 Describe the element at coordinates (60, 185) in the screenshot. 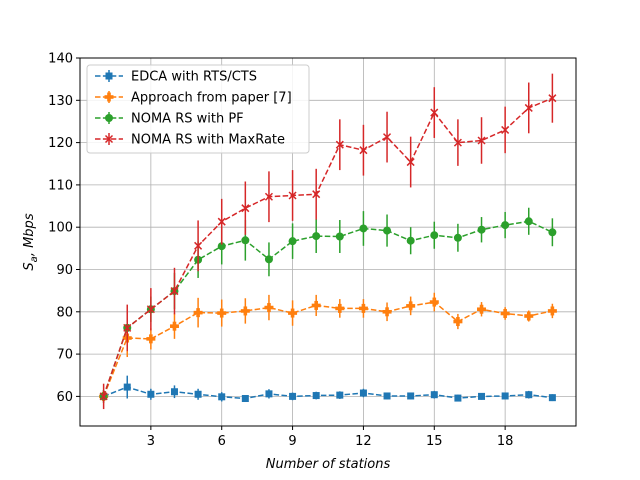

I see `y-tick-label: 110` at that location.